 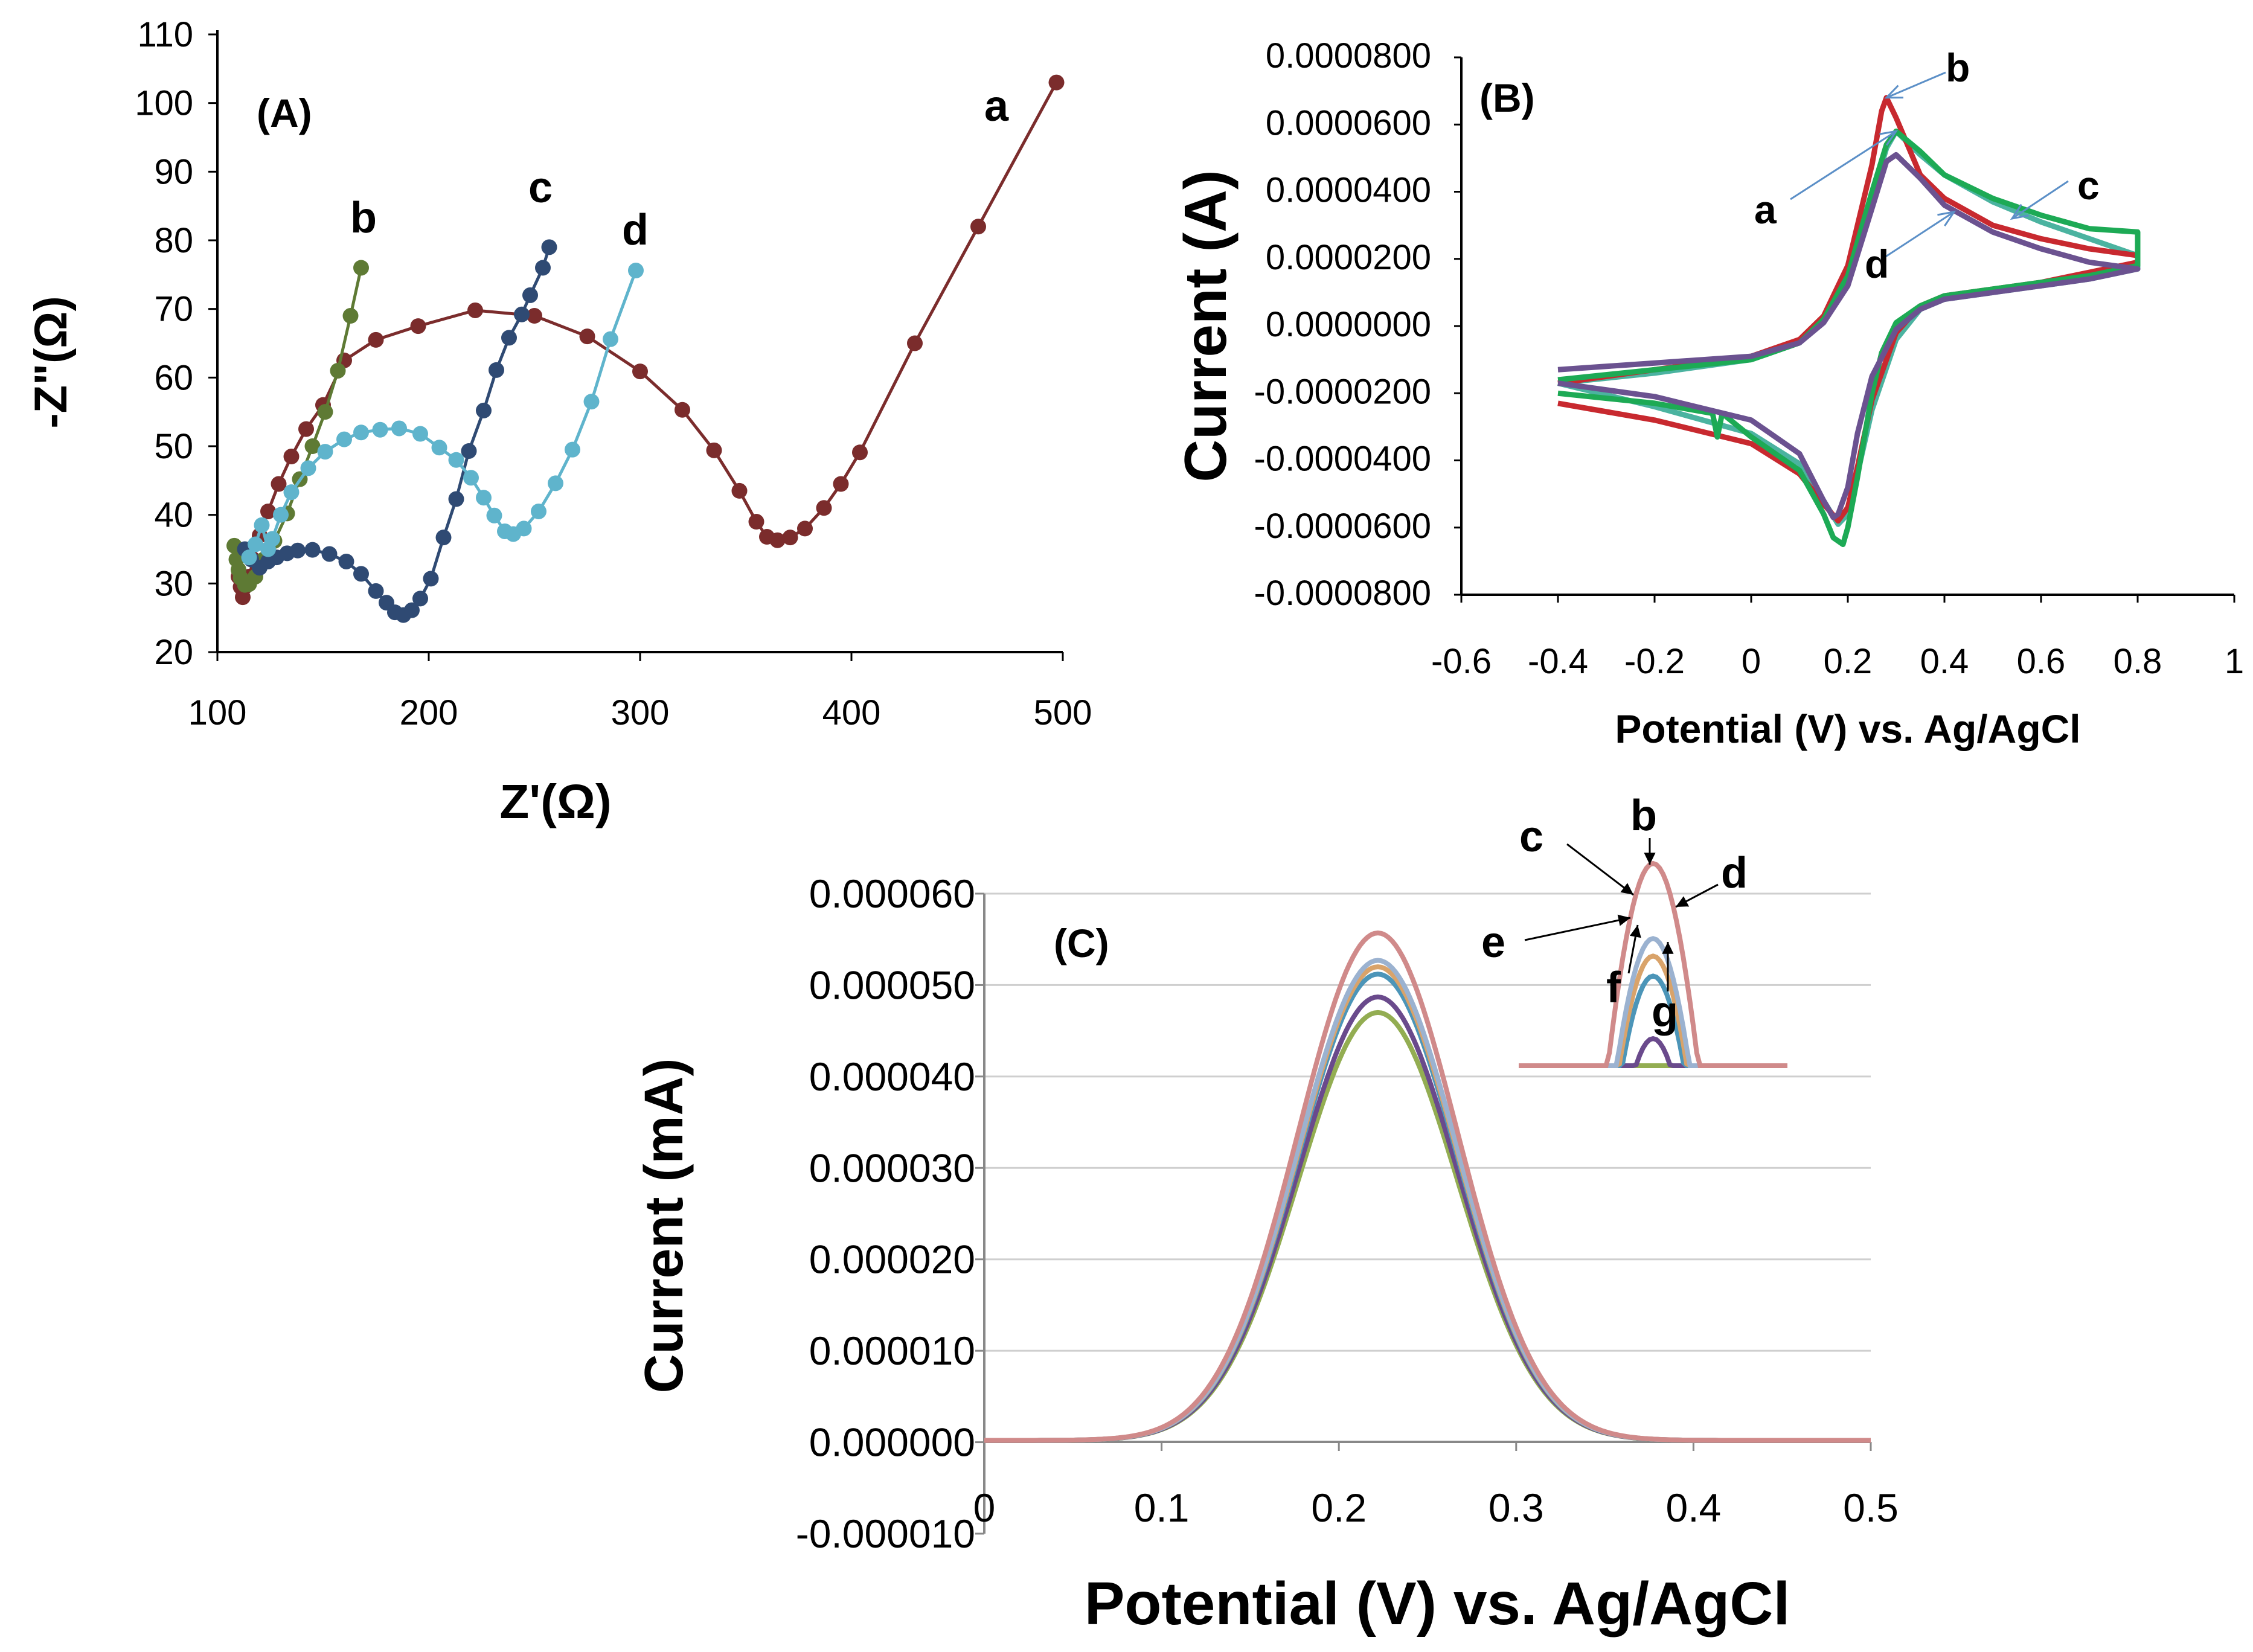 I want to click on panel-b-y-tick-label: -0.0000400, so click(x=1343, y=459).